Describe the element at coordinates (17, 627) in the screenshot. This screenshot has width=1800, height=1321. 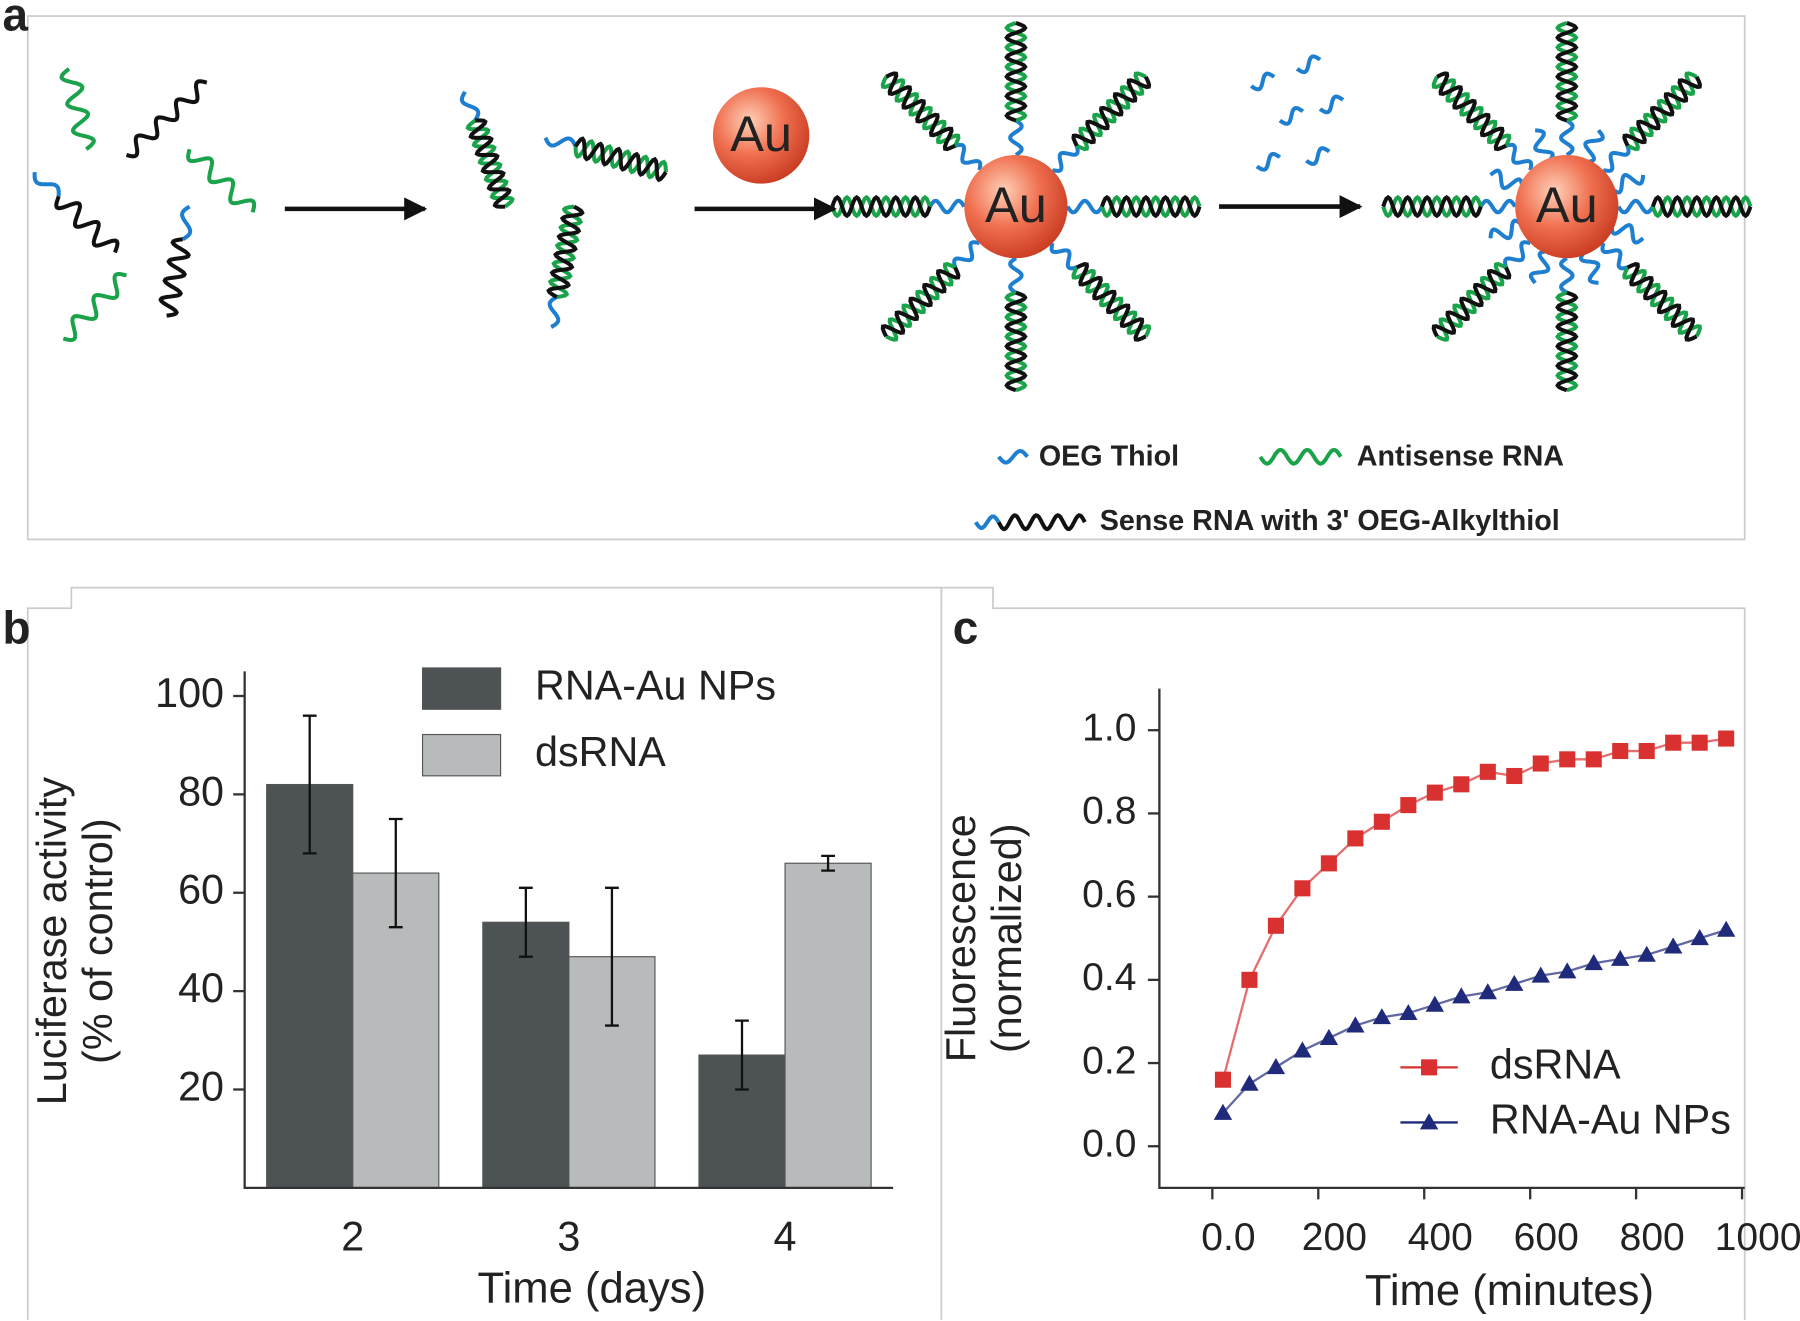
I see `panel-label: b` at that location.